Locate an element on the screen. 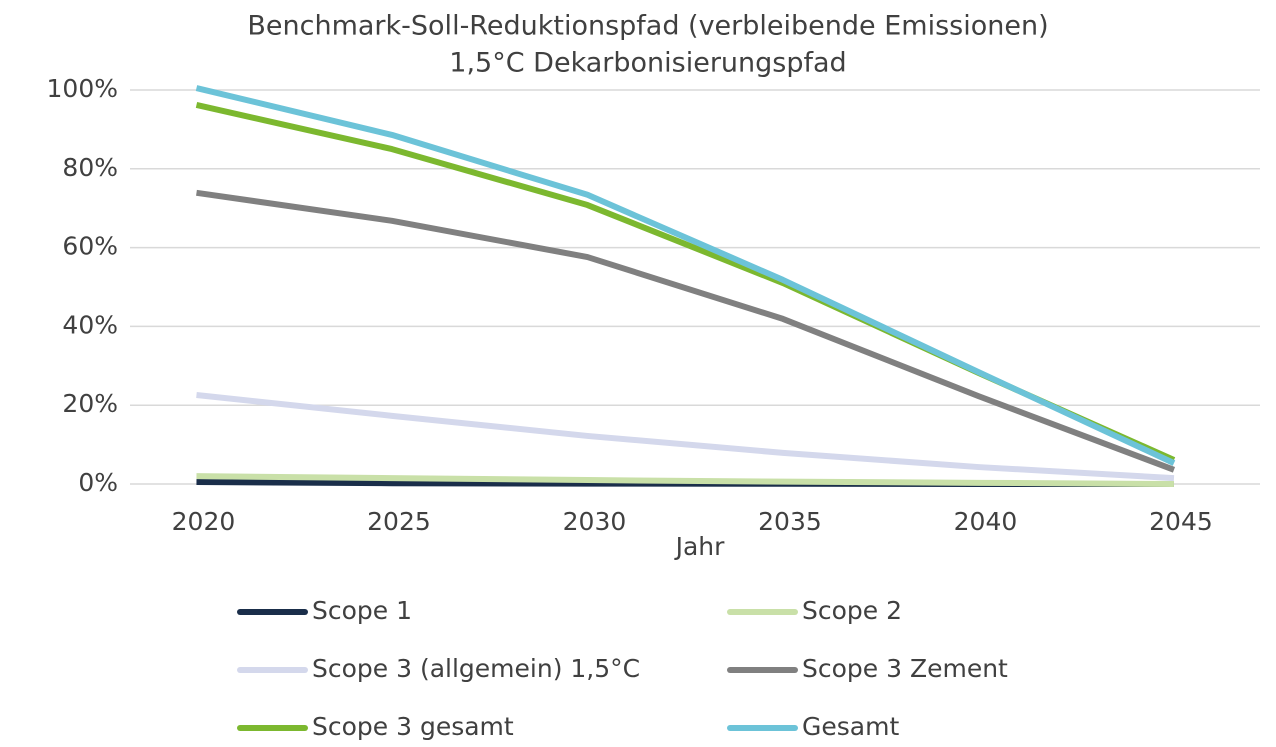 Image resolution: width=1276 pixels, height=747 pixels. legend-label: Scope 2 is located at coordinates (852, 610).